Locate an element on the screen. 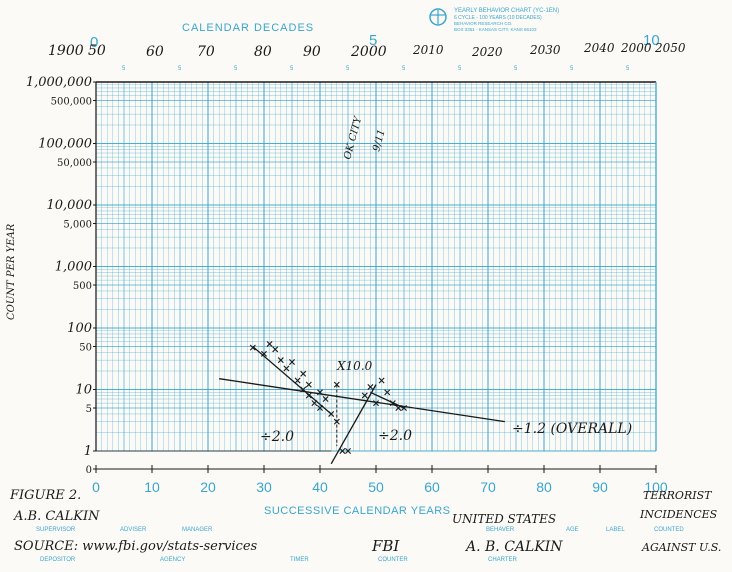 The image size is (732, 572). decade-label-2050: 2050 is located at coordinates (670, 48).